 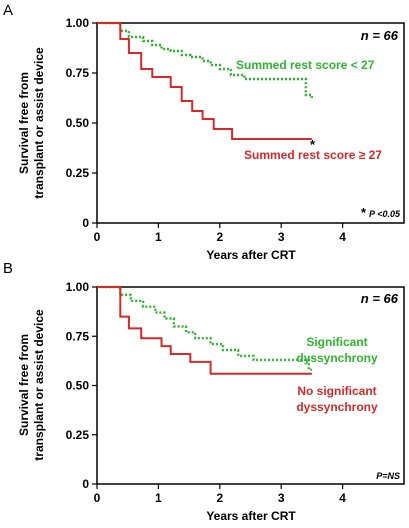 I want to click on panel-b-ytick-label-4: 1.00, so click(x=78, y=287).